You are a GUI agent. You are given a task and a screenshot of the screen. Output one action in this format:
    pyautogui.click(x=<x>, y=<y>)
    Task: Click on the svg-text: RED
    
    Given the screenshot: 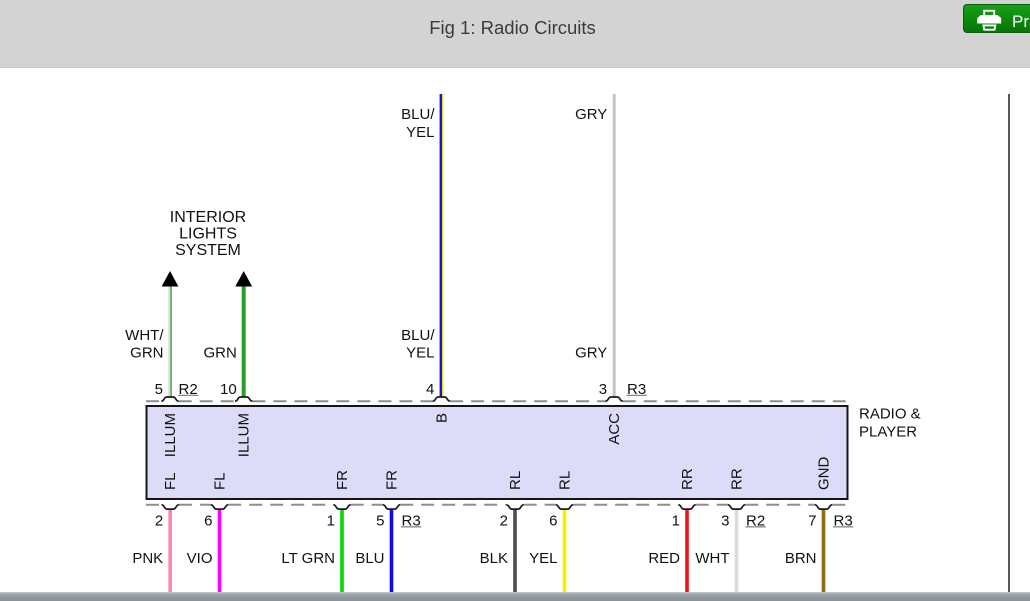 What is the action you would take?
    pyautogui.click(x=664, y=558)
    